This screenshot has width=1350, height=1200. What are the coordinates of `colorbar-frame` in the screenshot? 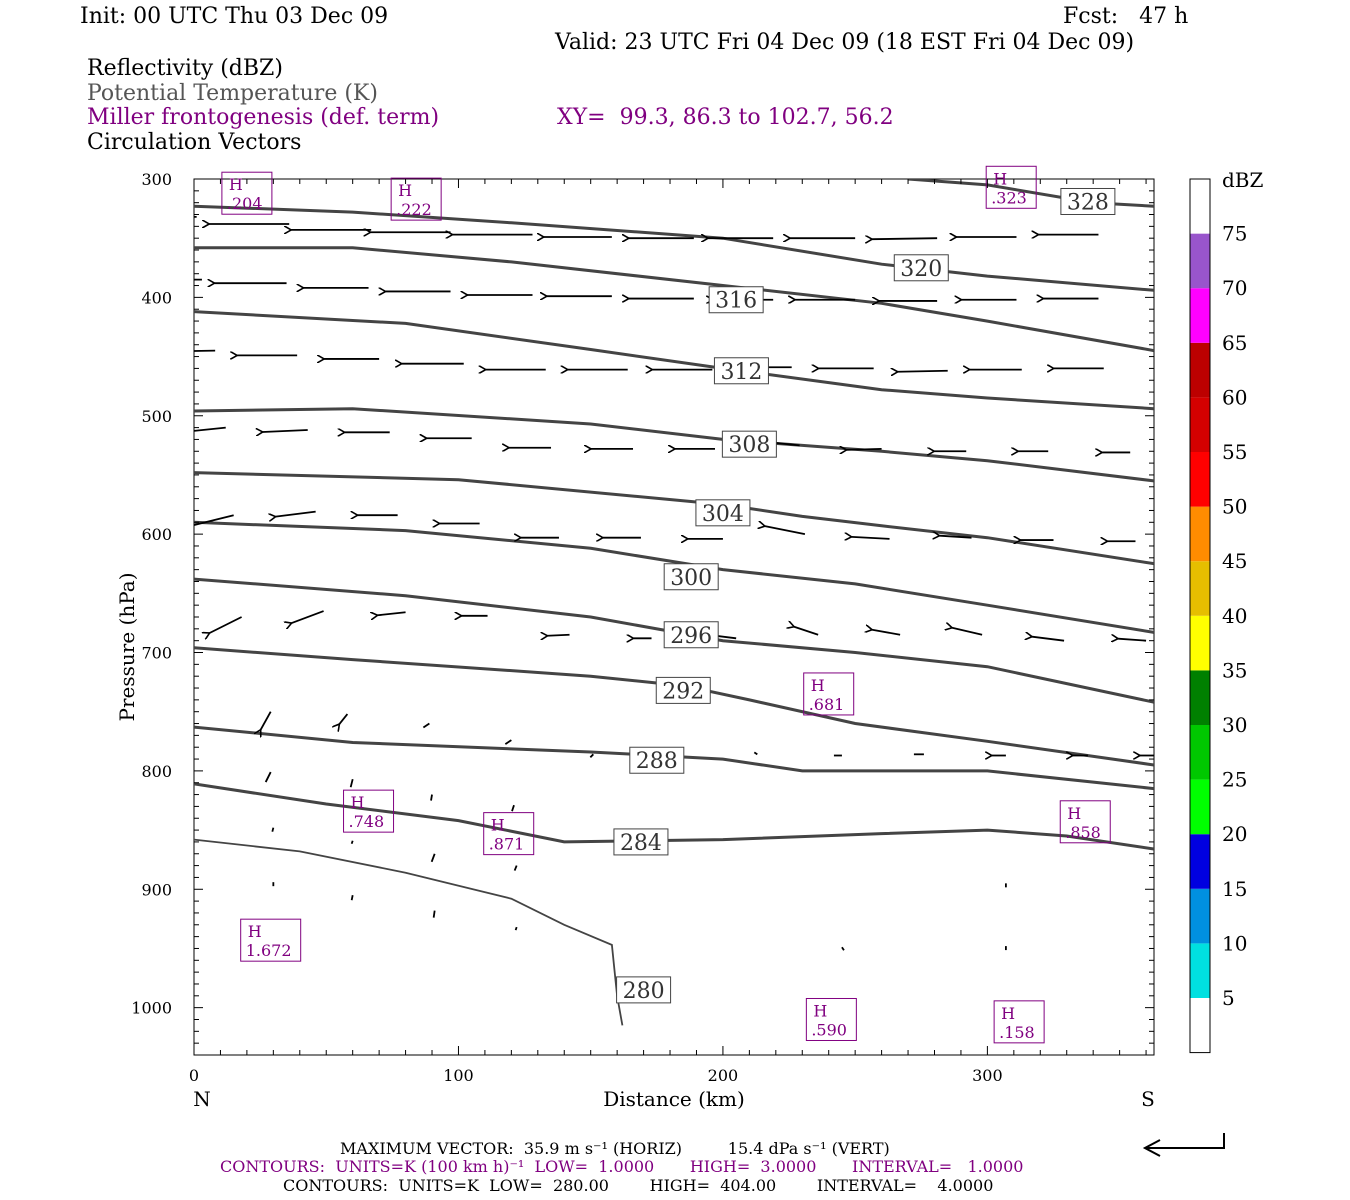 It's located at (1200, 616).